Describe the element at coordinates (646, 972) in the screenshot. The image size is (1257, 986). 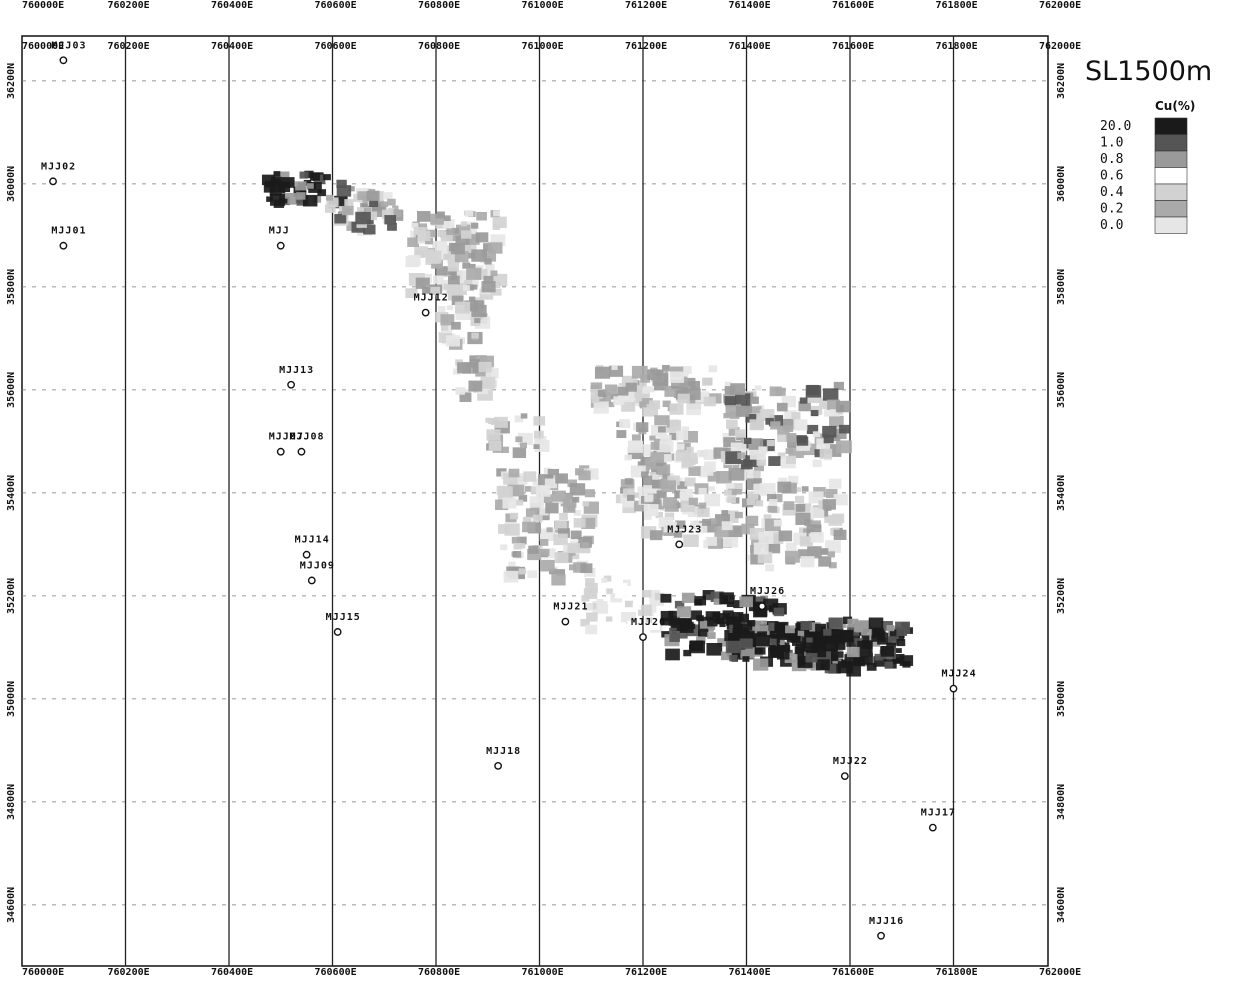
I see `easting-tick-label: 761200E` at that location.